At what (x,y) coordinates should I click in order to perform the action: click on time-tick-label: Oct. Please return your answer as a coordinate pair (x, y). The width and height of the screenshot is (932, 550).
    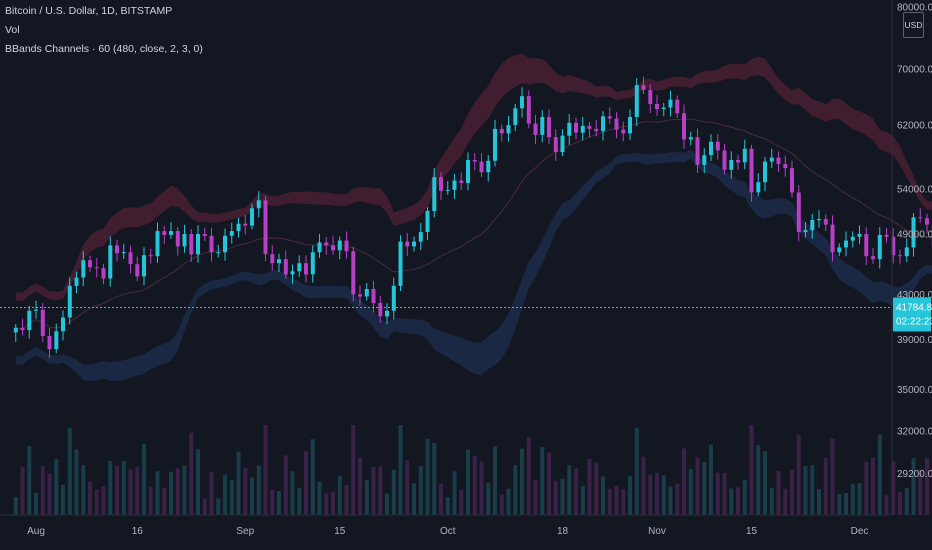
    Looking at the image, I should click on (448, 531).